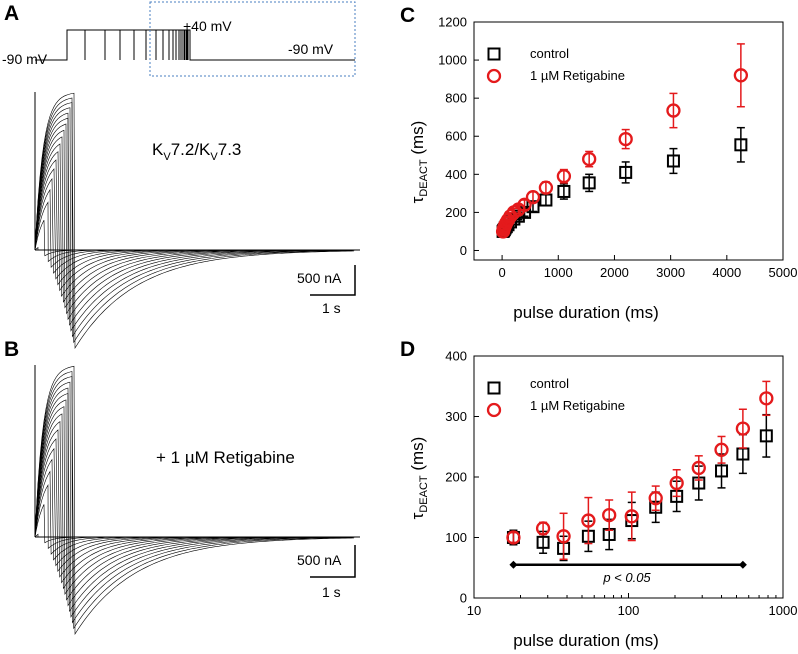 This screenshot has width=798, height=654. Describe the element at coordinates (494, 76) in the screenshot. I see `chart-c-legend-retigabine-marker` at that location.